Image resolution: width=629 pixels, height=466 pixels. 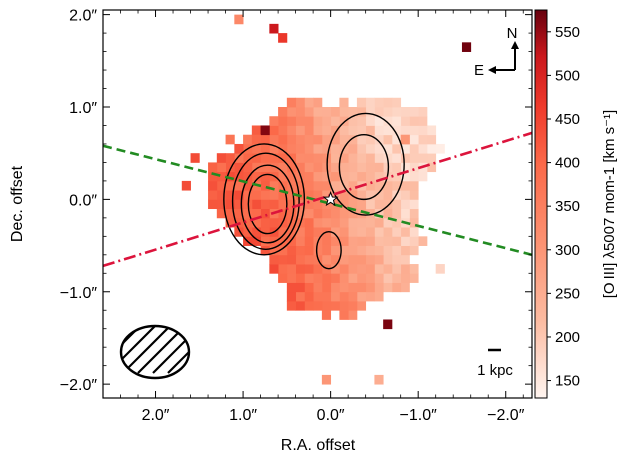 I want to click on colorbar-tick-label: 550, so click(x=567, y=32).